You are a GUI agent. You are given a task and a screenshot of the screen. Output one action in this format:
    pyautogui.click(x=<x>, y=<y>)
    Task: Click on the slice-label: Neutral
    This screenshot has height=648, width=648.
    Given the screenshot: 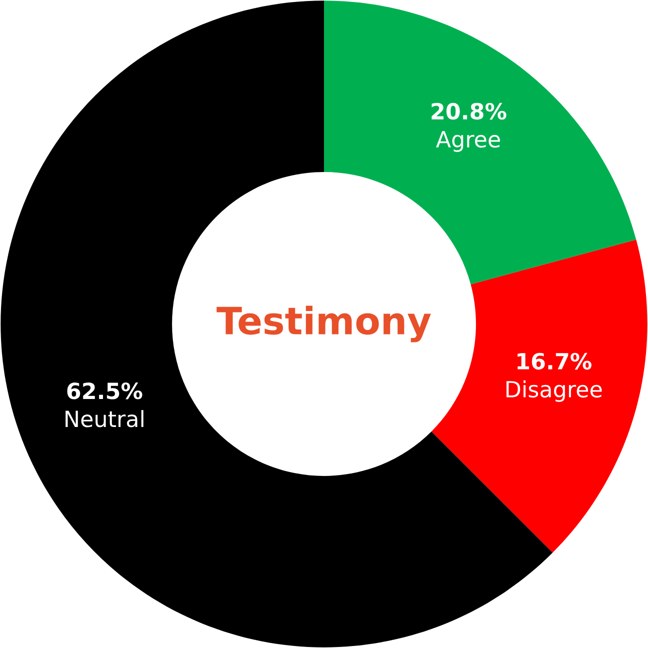 What is the action you would take?
    pyautogui.click(x=105, y=419)
    